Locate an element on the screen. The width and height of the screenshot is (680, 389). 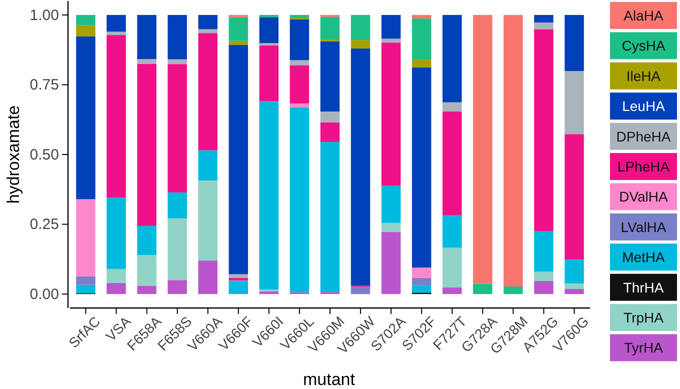
legend-label: LPheHA is located at coordinates (643, 166).